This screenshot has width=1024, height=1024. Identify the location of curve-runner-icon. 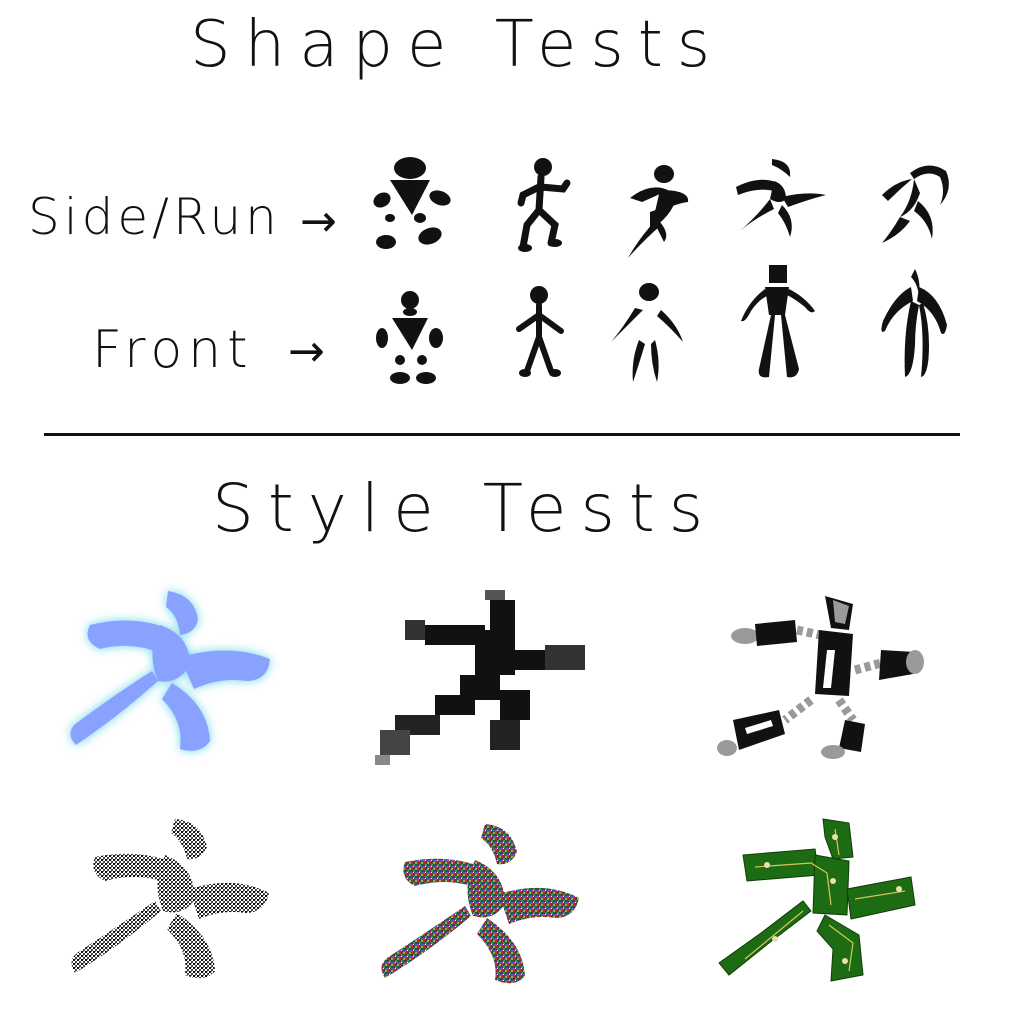
(915, 204).